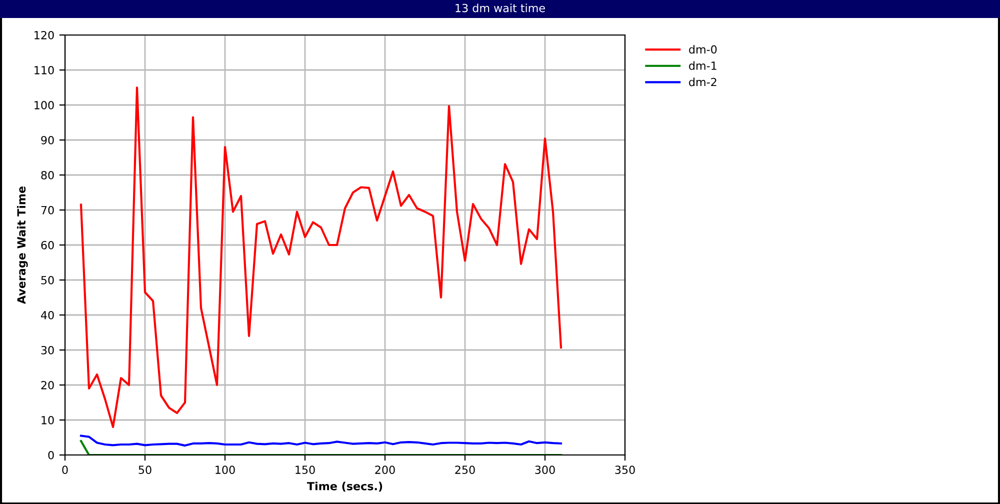 Image resolution: width=1000 pixels, height=504 pixels. I want to click on y-tick-label: 30, so click(47, 350).